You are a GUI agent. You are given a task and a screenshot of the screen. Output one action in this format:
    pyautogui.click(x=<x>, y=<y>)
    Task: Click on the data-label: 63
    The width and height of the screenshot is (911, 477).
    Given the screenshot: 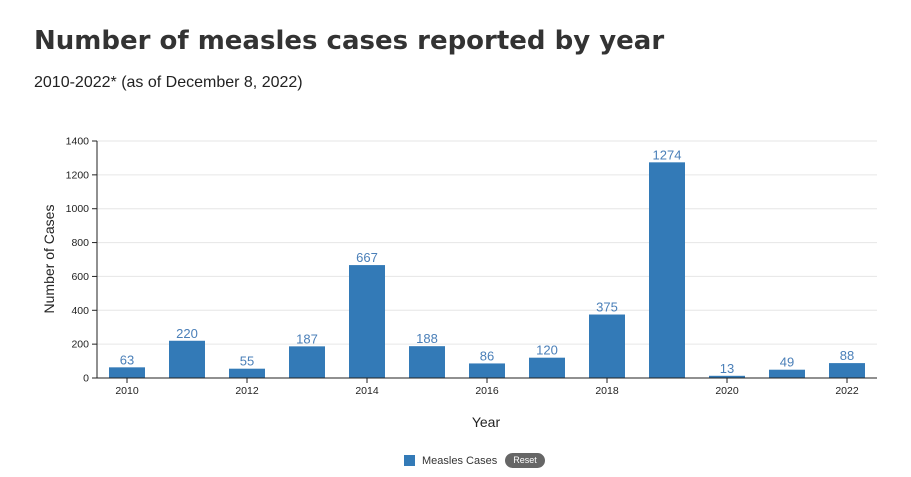 What is the action you would take?
    pyautogui.click(x=127, y=359)
    